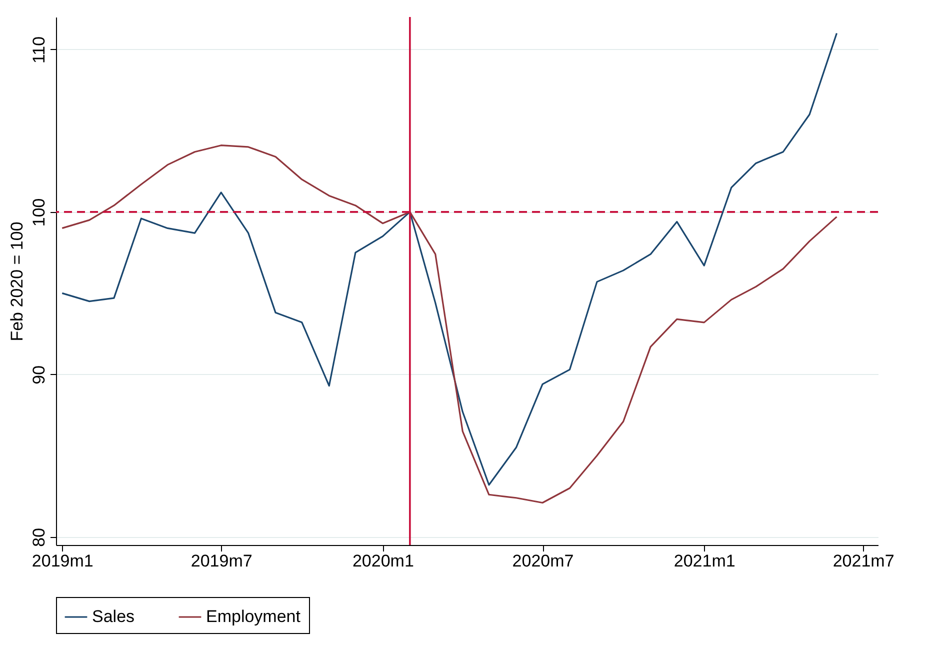 This screenshot has height=646, width=936. Describe the element at coordinates (253, 616) in the screenshot. I see `legend-label: Employment` at that location.